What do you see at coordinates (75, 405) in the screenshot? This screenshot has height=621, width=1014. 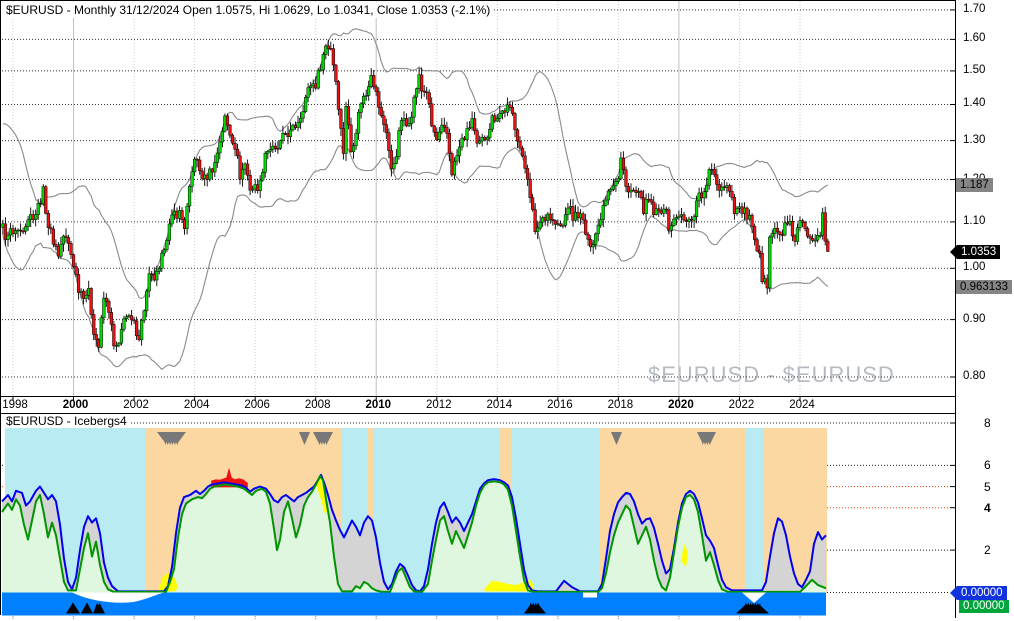 I see `year-tick-label: 2000` at bounding box center [75, 405].